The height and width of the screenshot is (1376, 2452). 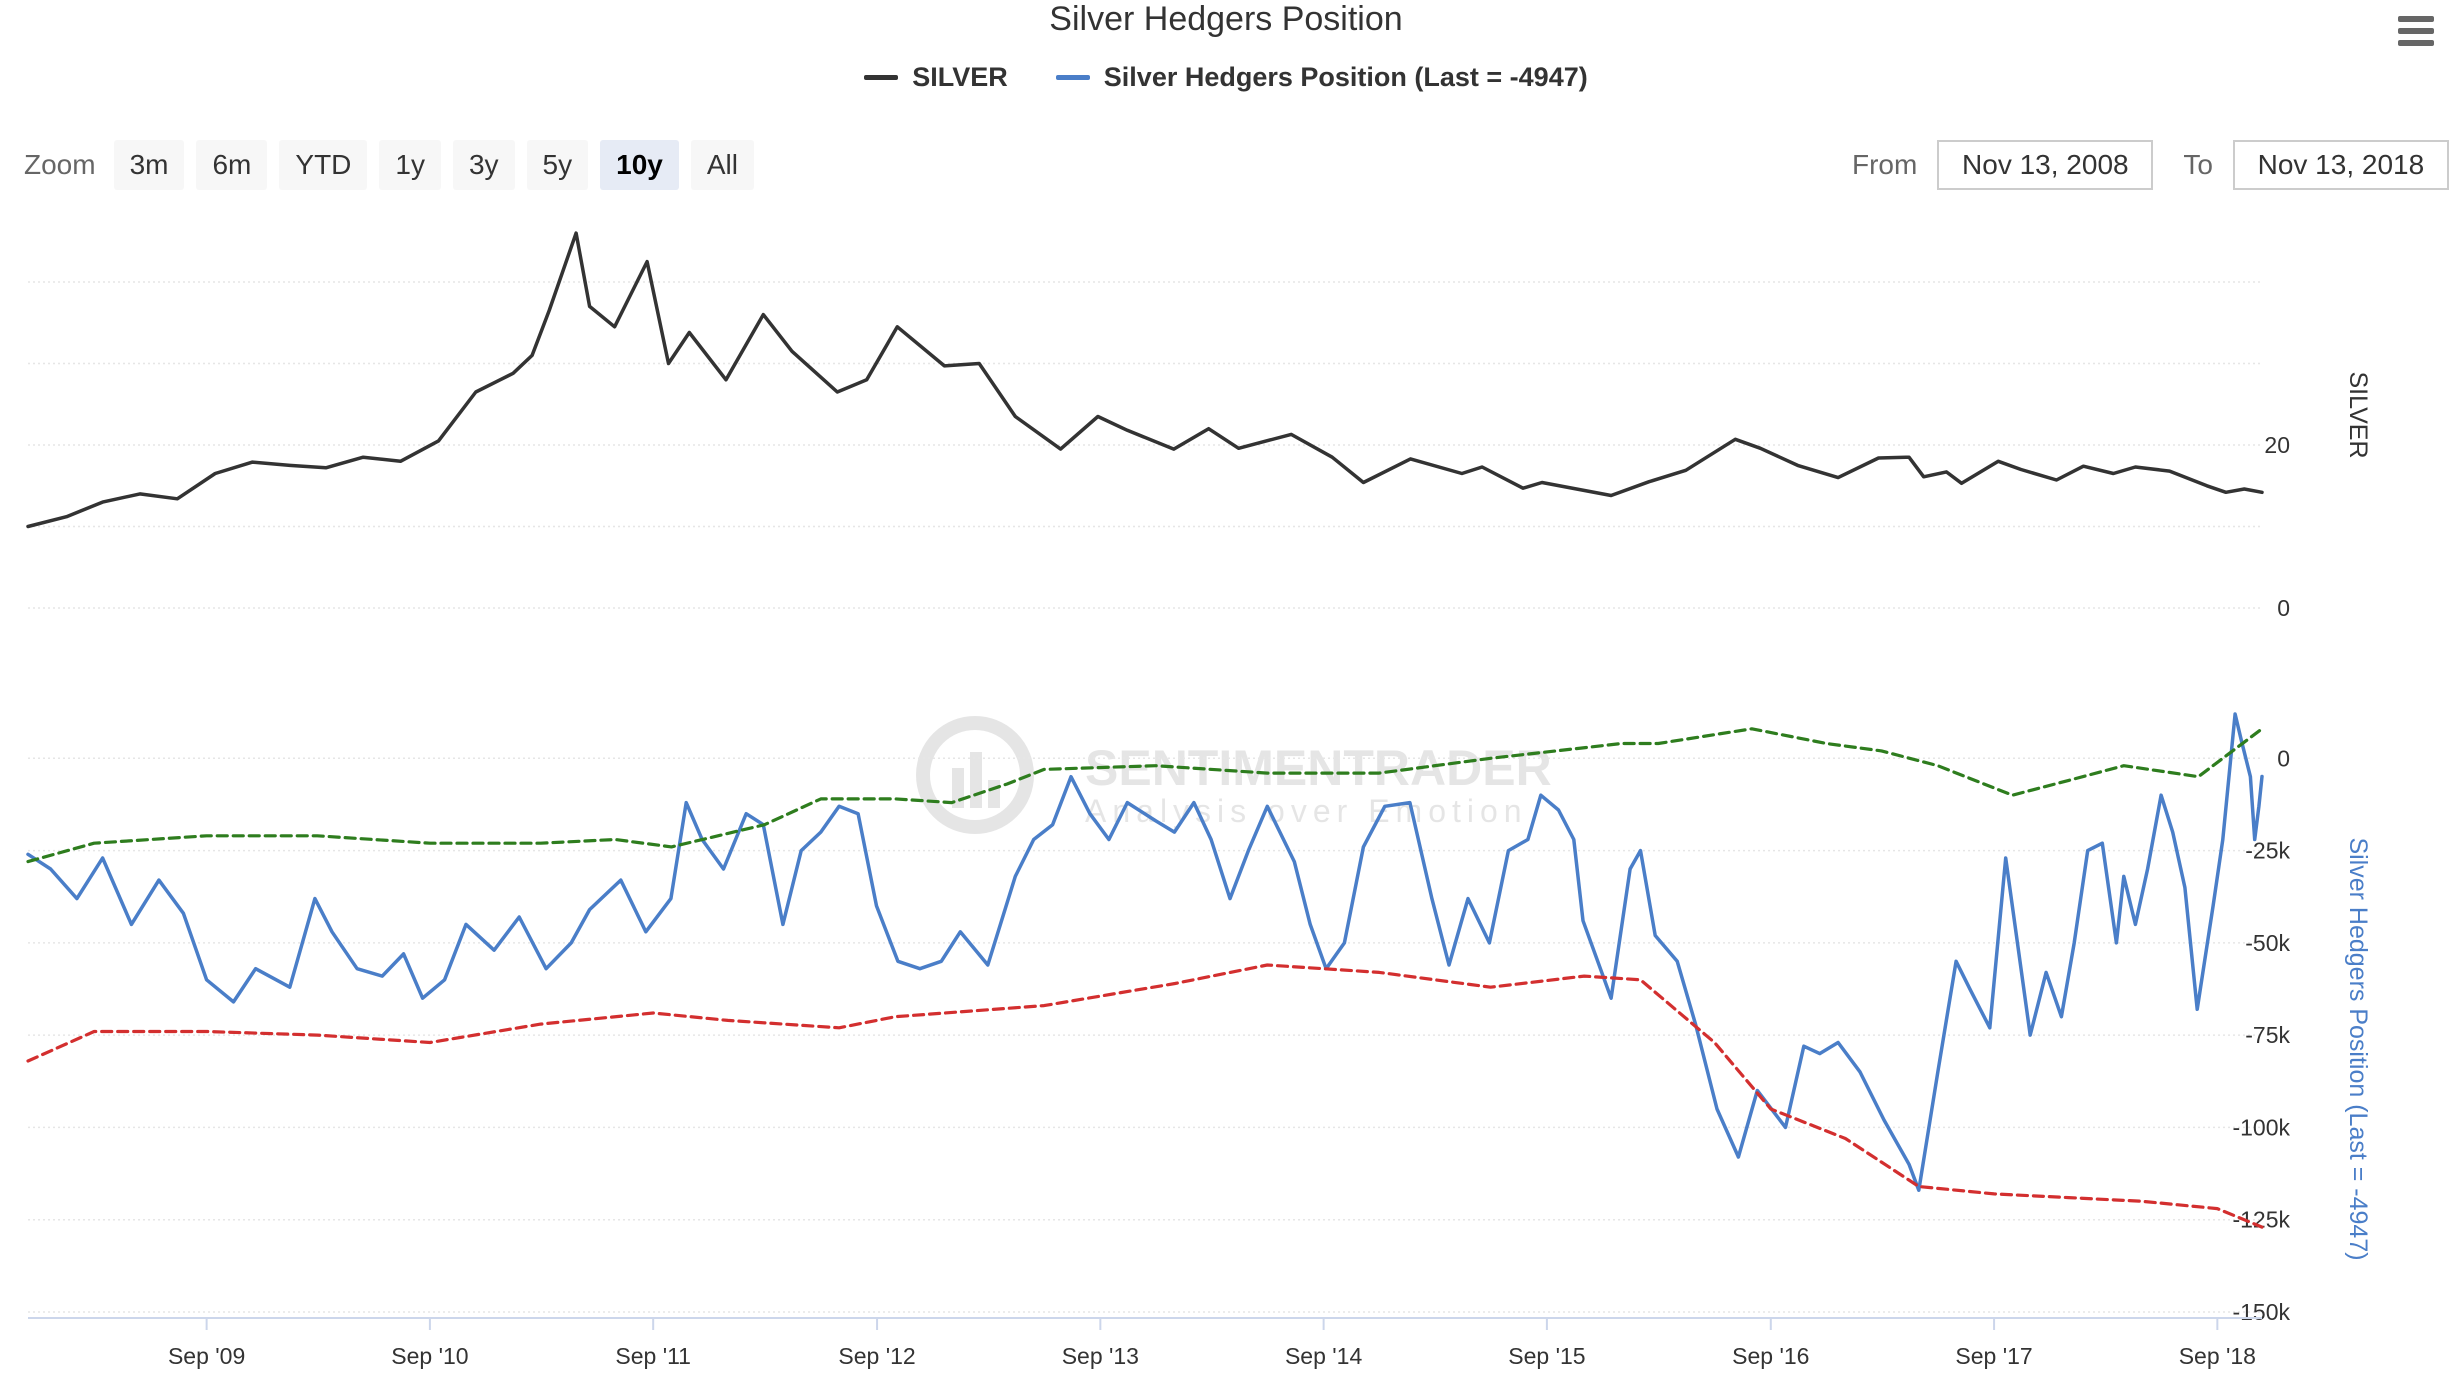 I want to click on y-tick-label-1-0: 0, so click(x=2283, y=758).